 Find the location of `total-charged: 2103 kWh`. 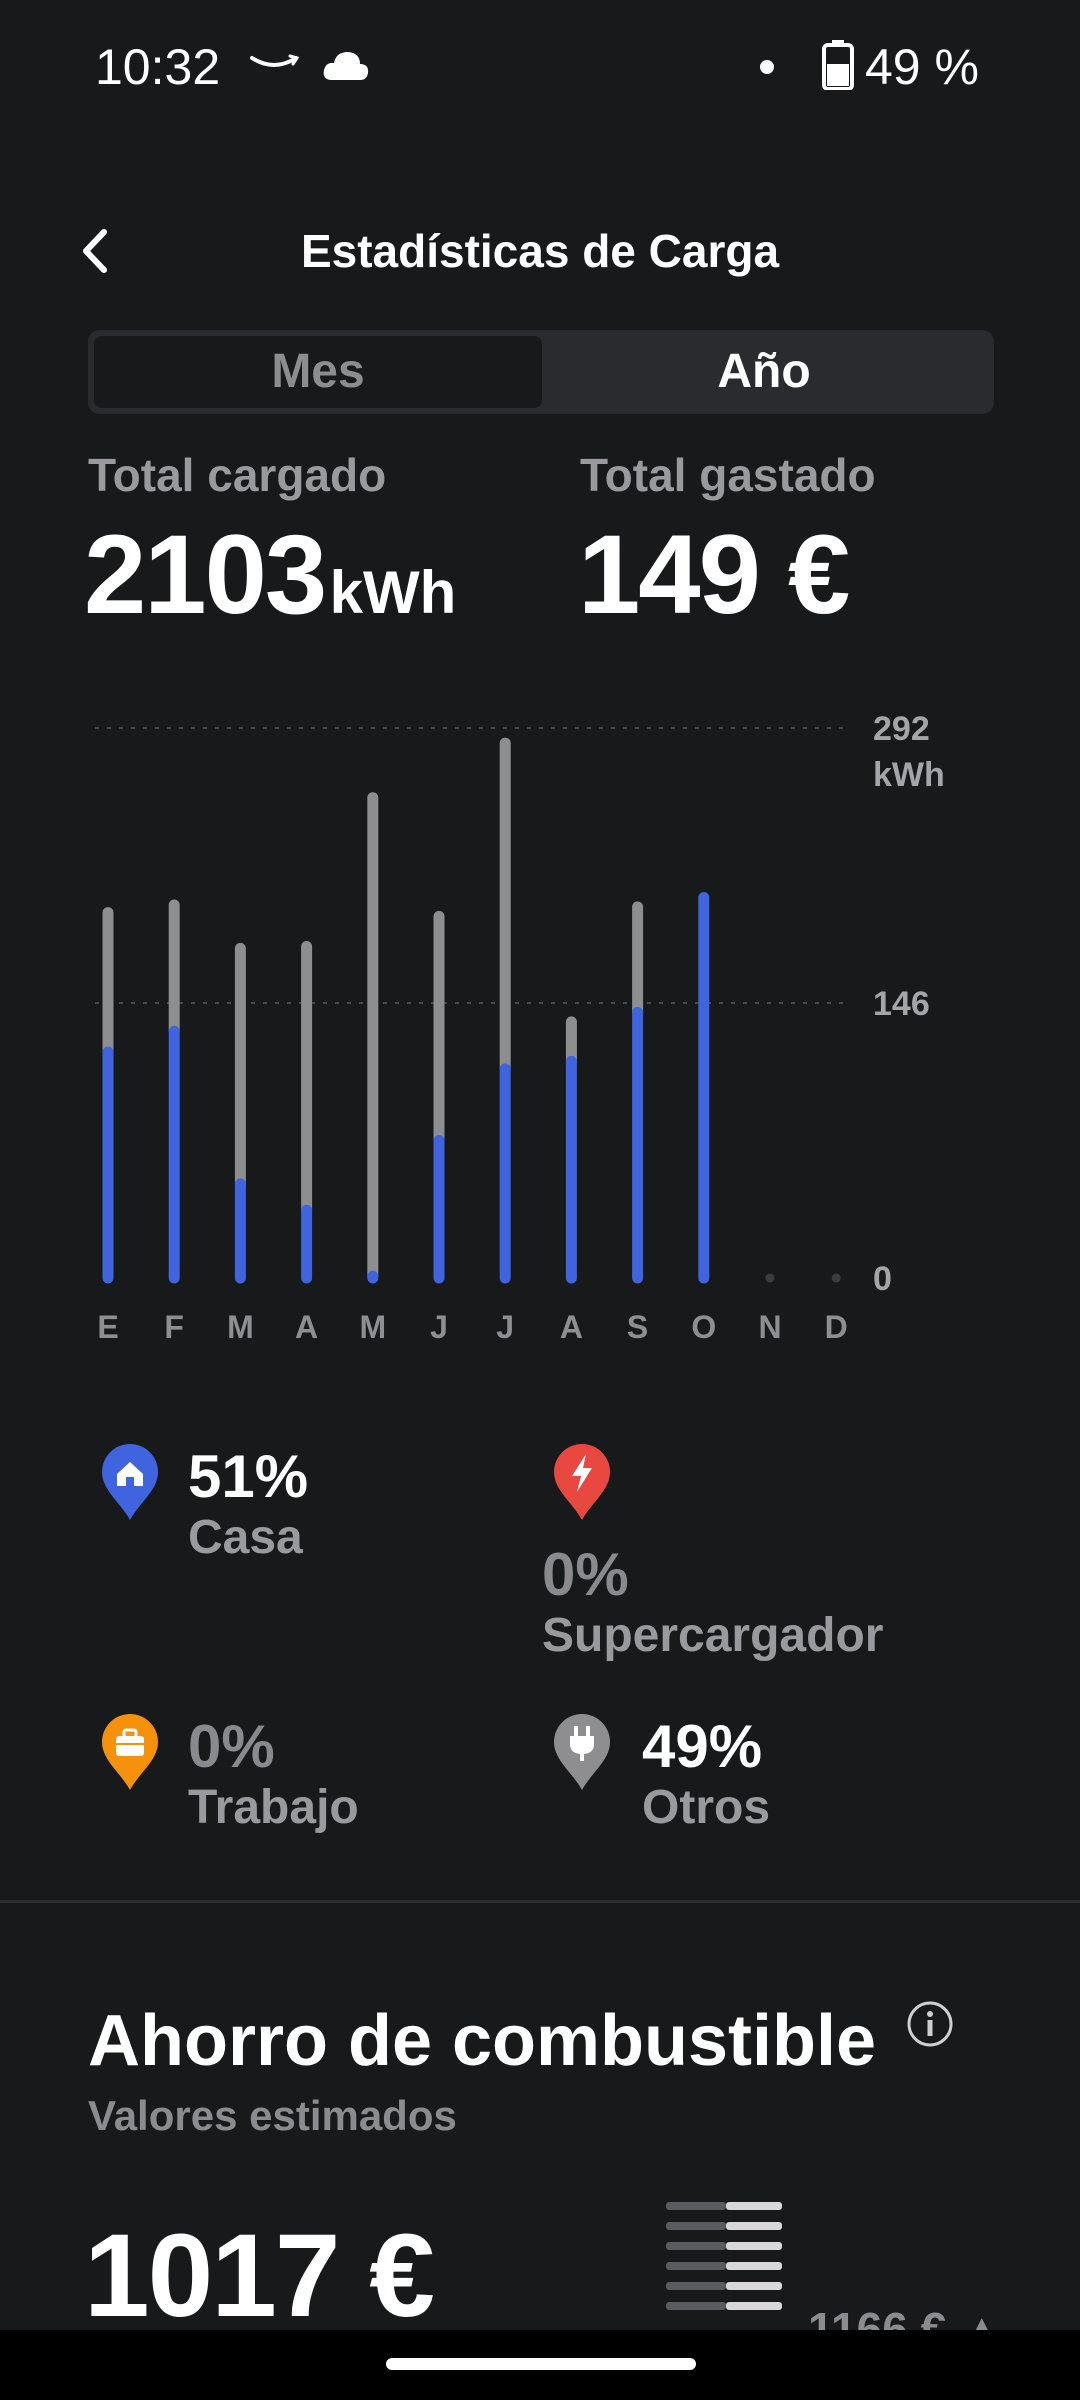

total-charged: 2103 kWh is located at coordinates (270, 574).